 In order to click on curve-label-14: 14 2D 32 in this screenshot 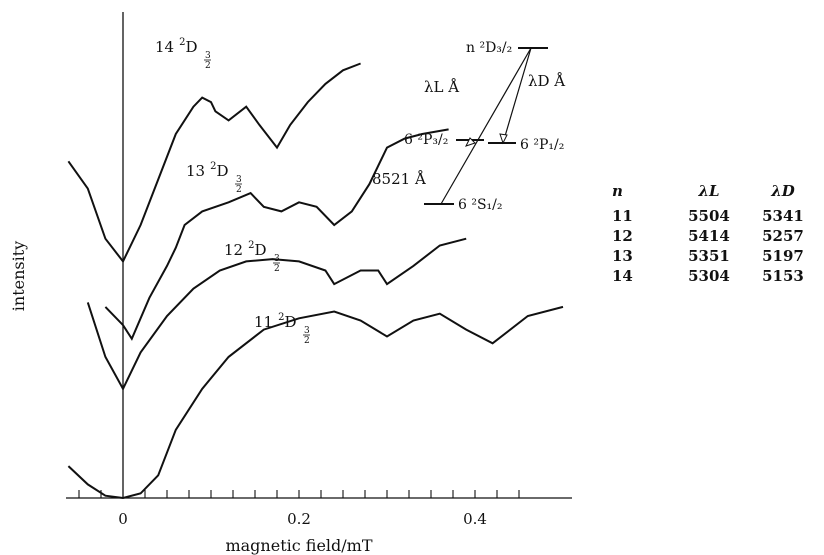, I will do `click(183, 54)`.